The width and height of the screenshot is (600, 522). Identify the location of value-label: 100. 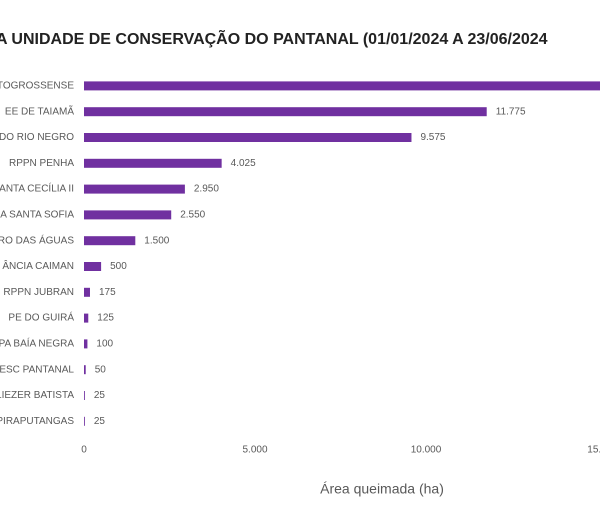
(104, 344).